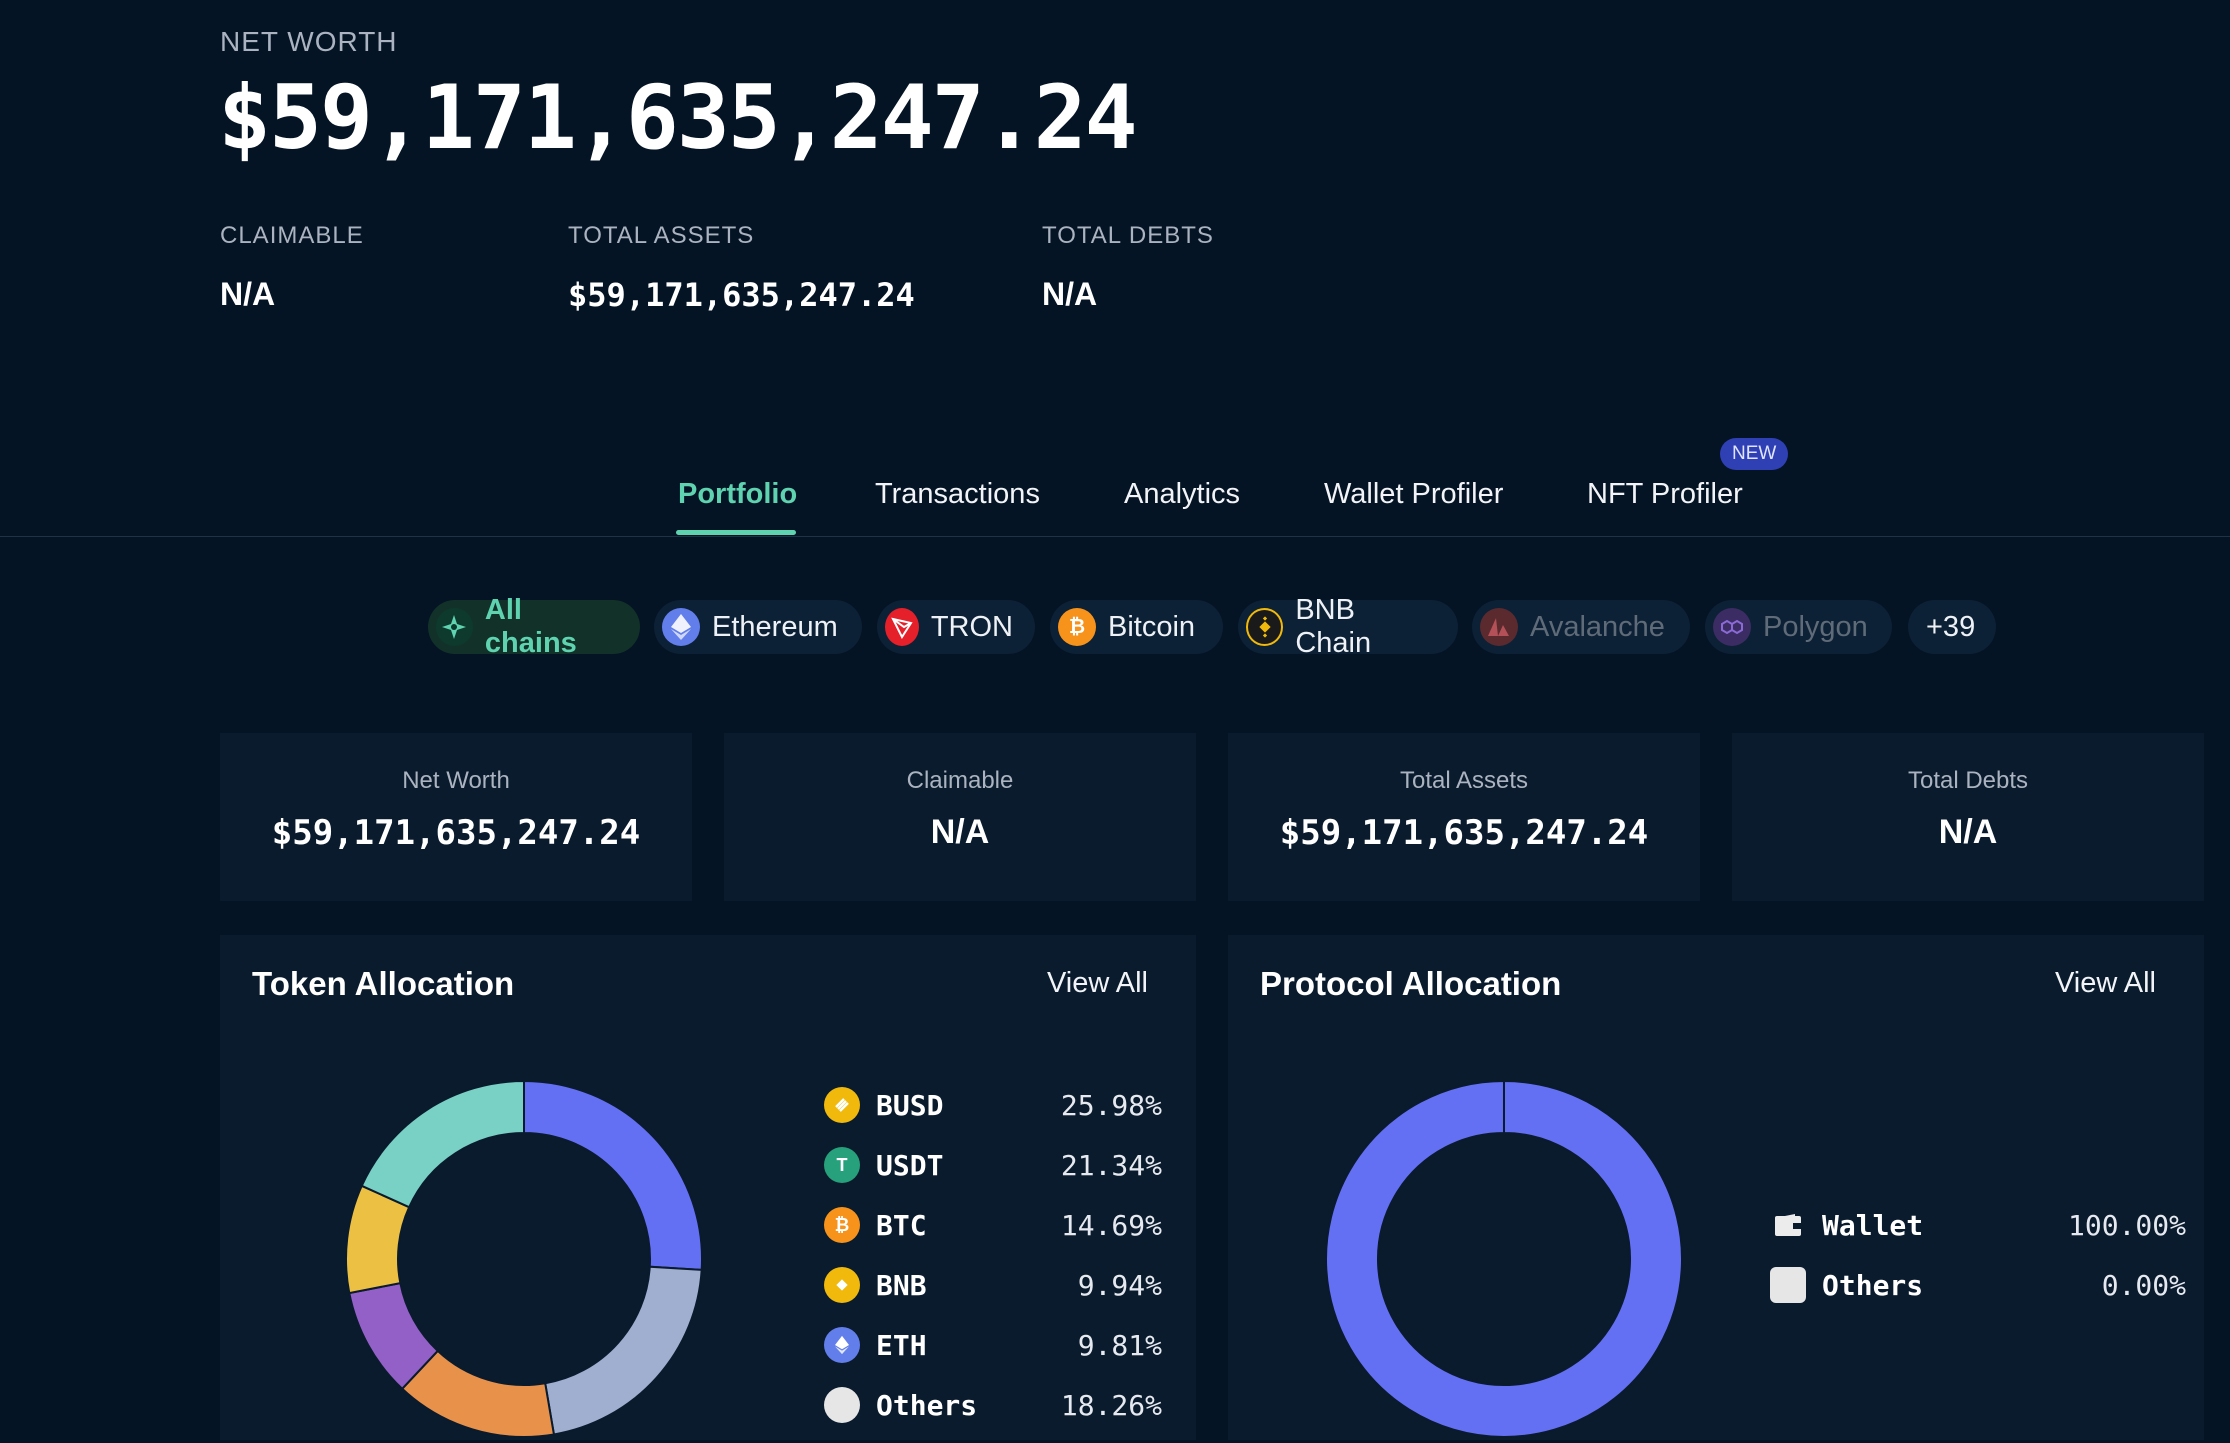  I want to click on token-slice-busd, so click(613, 1175).